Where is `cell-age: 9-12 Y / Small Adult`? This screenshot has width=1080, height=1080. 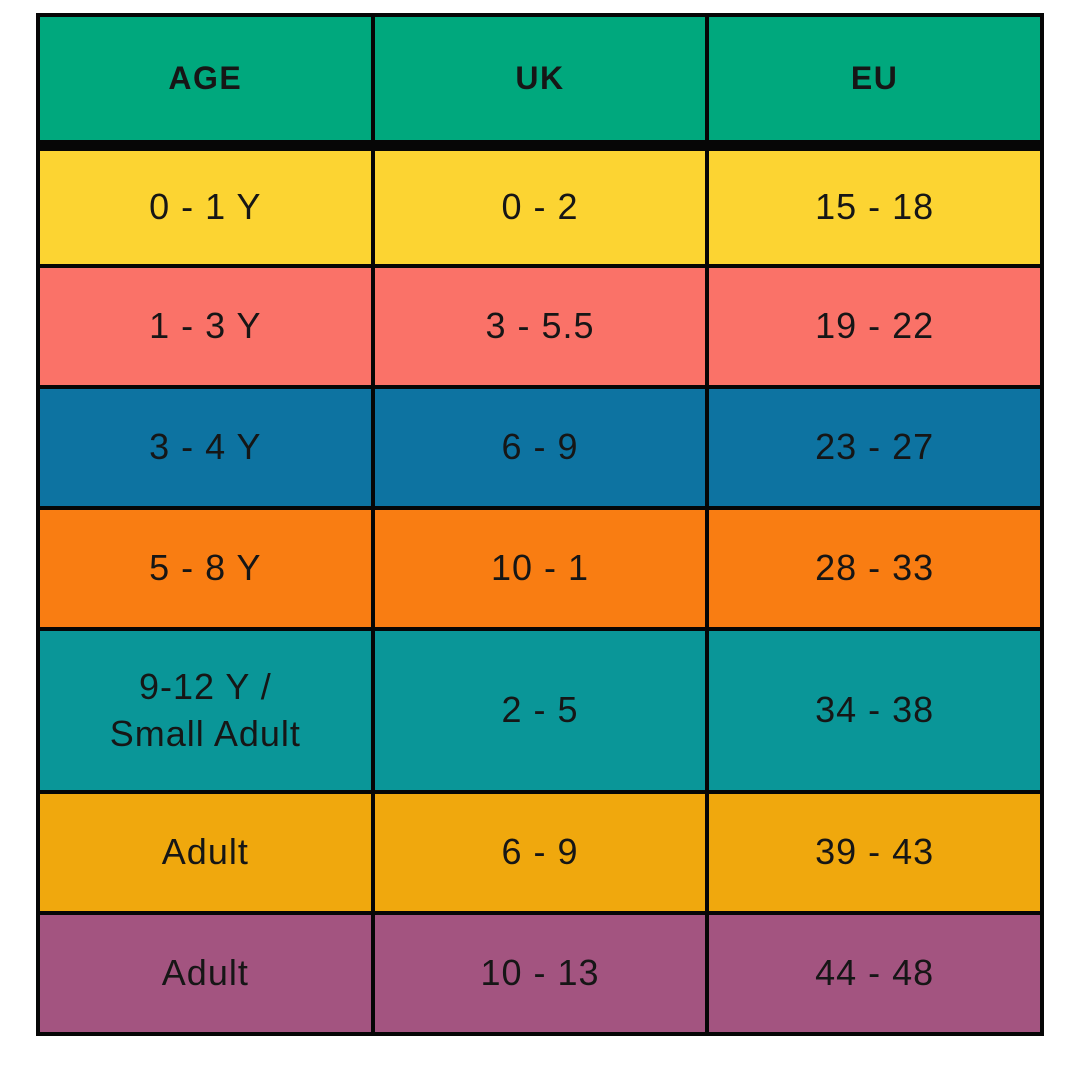 cell-age: 9-12 Y / Small Adult is located at coordinates (205, 710).